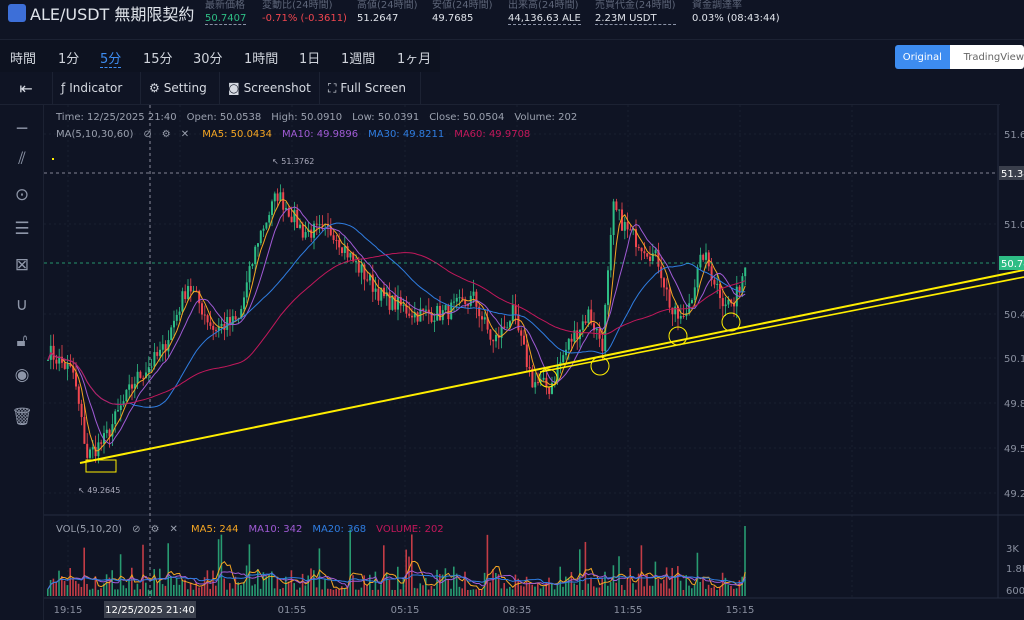 The width and height of the screenshot is (1024, 620). What do you see at coordinates (173, 88) in the screenshot?
I see `setting-button: ⚙ Setting` at bounding box center [173, 88].